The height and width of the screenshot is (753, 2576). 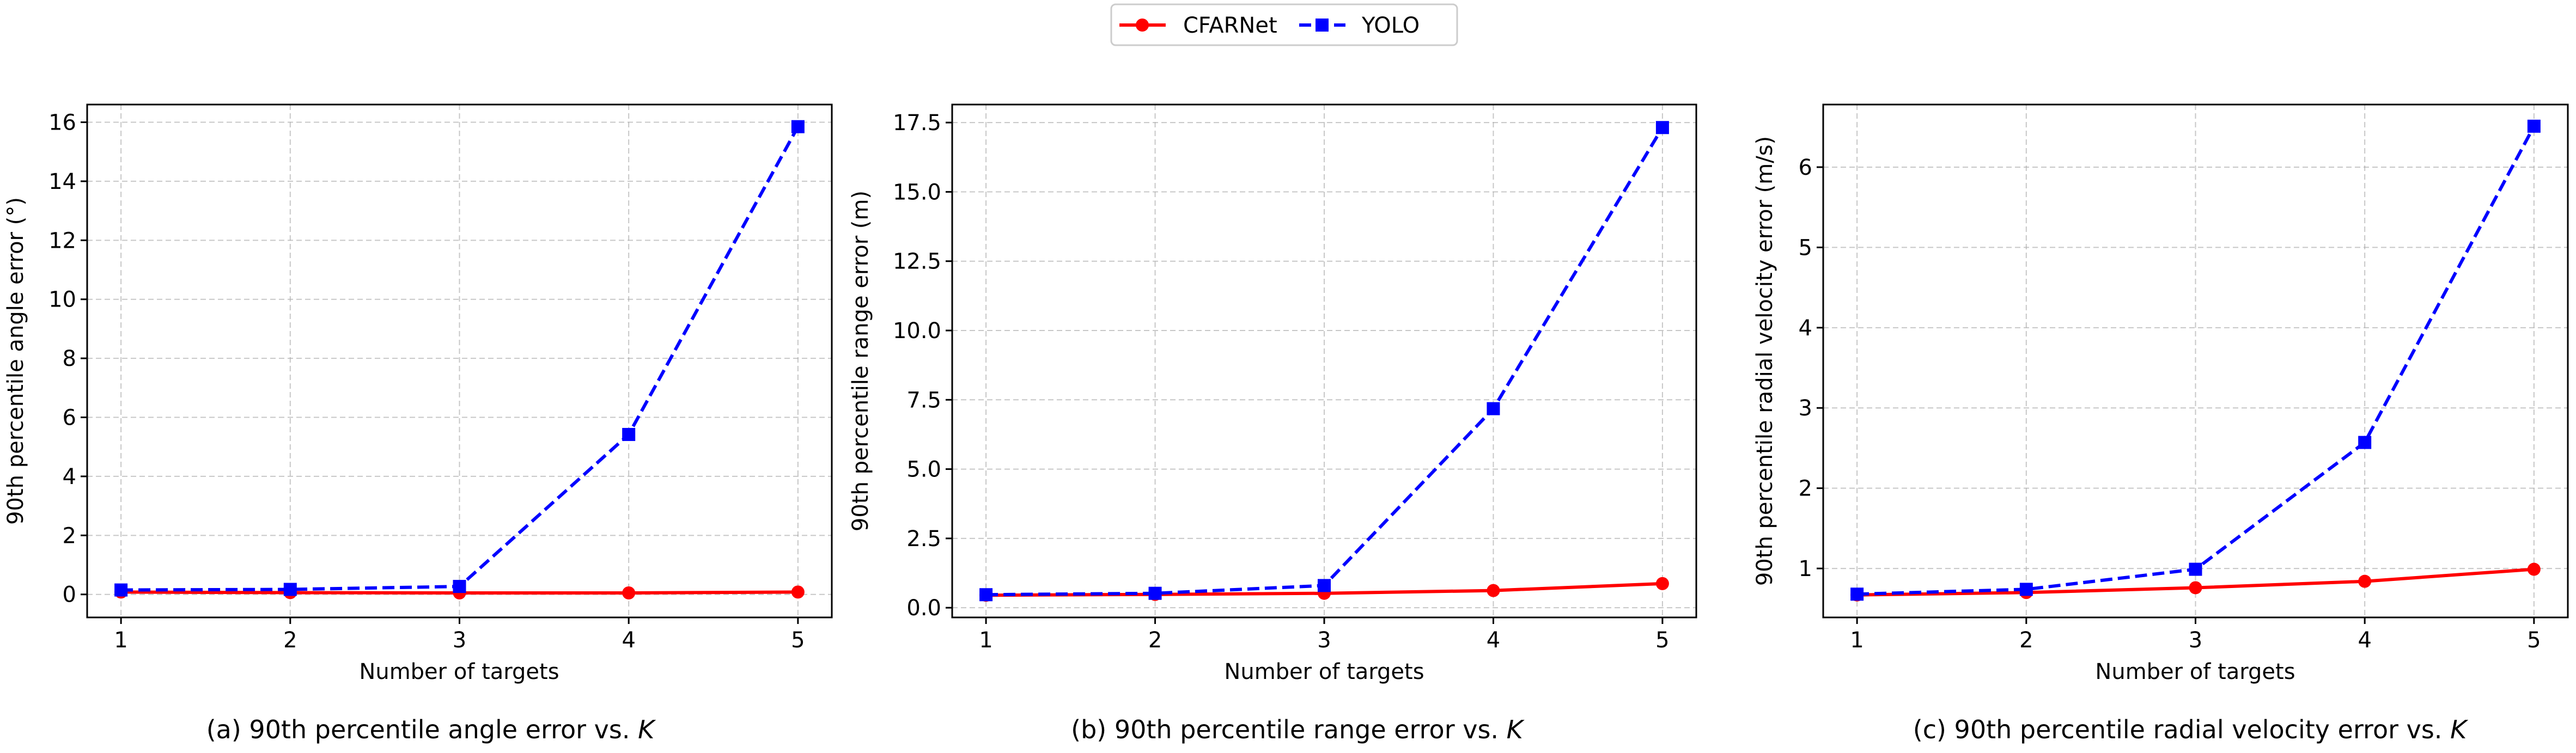 What do you see at coordinates (69, 595) in the screenshot?
I see `panel-a-ytick-label: 0` at bounding box center [69, 595].